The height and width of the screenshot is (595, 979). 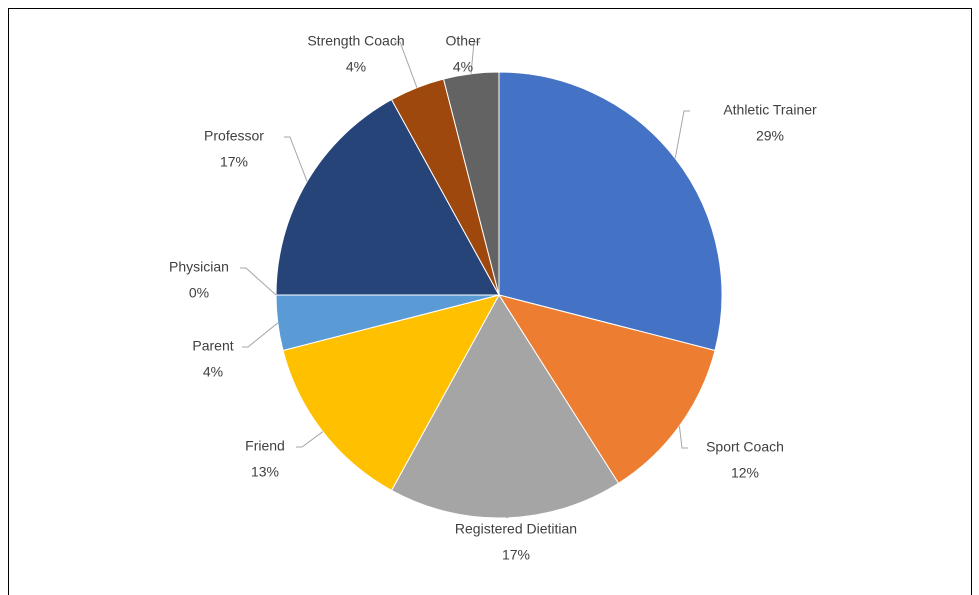 What do you see at coordinates (516, 529) in the screenshot?
I see `category-label: Registered Dietitian` at bounding box center [516, 529].